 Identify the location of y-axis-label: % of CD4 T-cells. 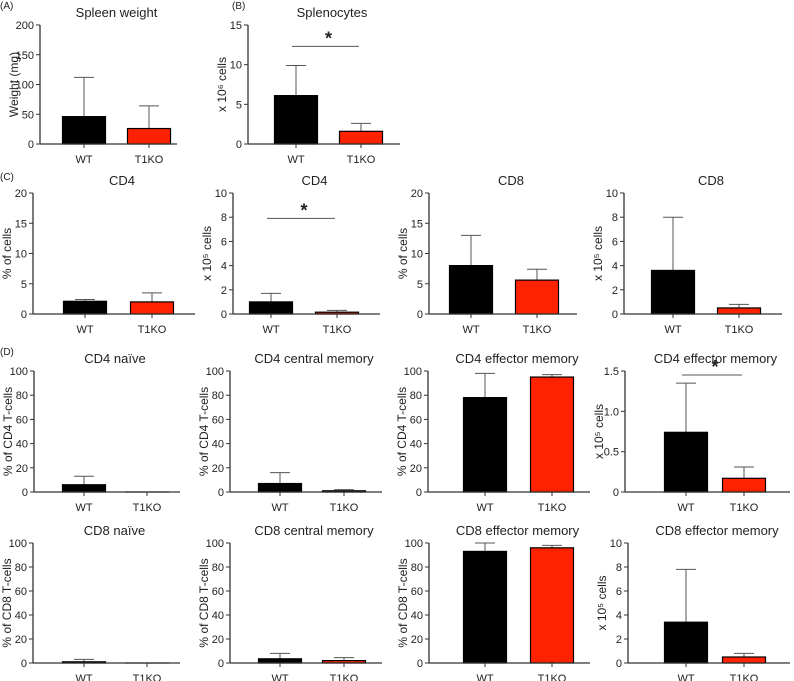
(204, 431).